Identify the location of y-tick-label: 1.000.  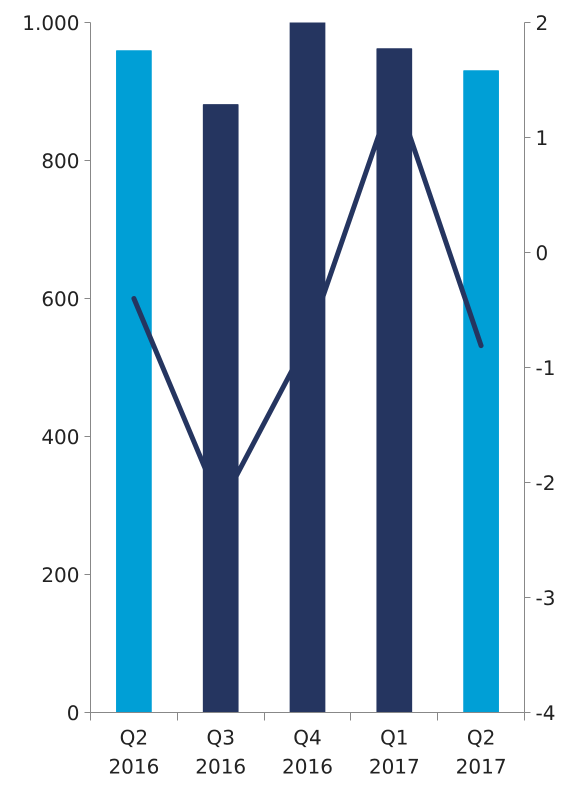
(51, 23).